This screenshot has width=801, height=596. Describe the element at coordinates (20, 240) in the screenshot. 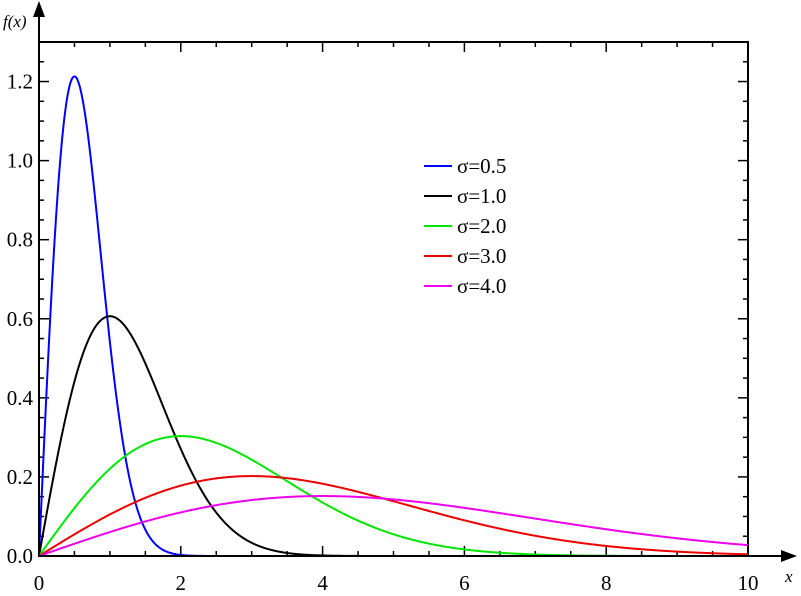

I see `y-tick-label: 0.8` at that location.